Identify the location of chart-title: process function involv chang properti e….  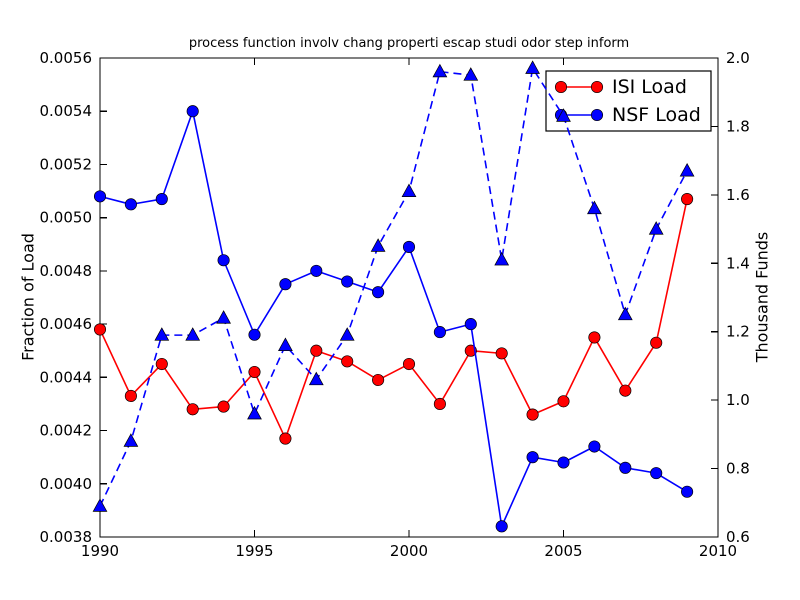
(409, 43).